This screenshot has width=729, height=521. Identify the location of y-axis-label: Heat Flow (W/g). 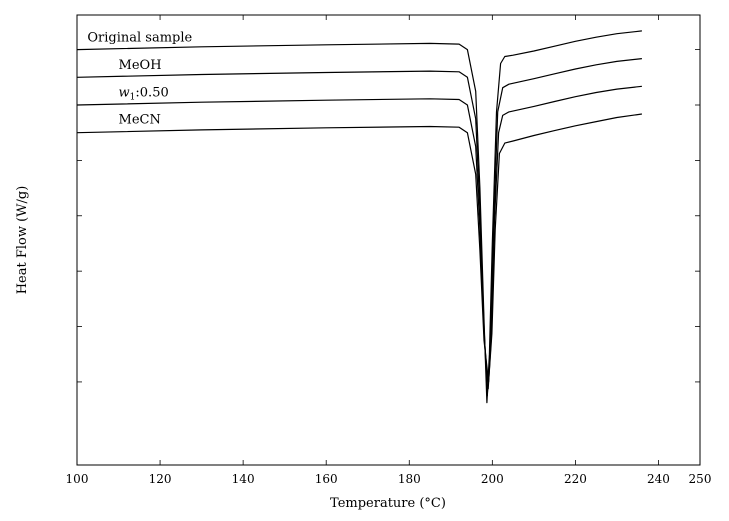
(22, 240).